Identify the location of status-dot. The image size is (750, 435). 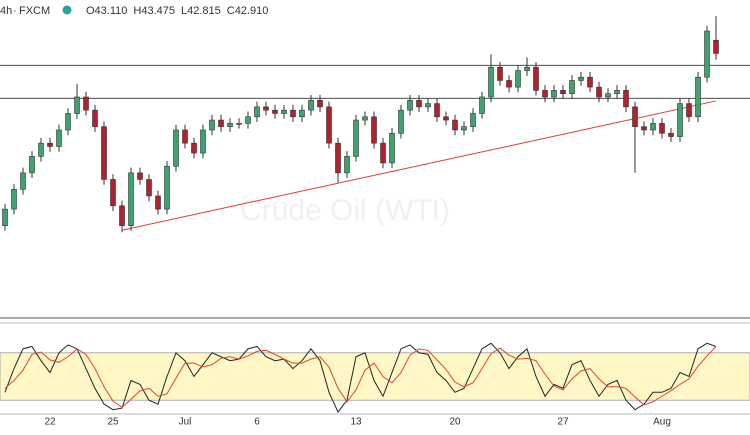
(67, 10).